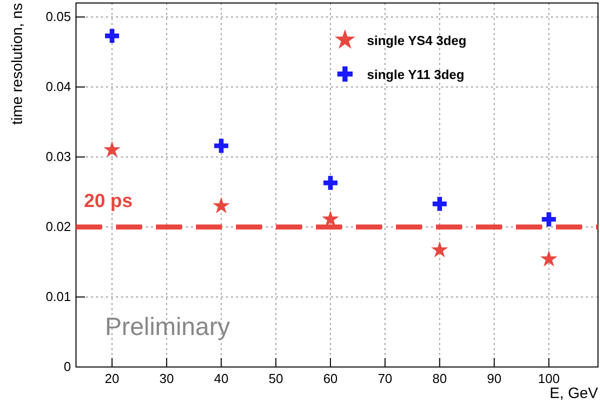 This screenshot has width=600, height=406. Describe the element at coordinates (221, 378) in the screenshot. I see `x-tick-label: 40` at that location.